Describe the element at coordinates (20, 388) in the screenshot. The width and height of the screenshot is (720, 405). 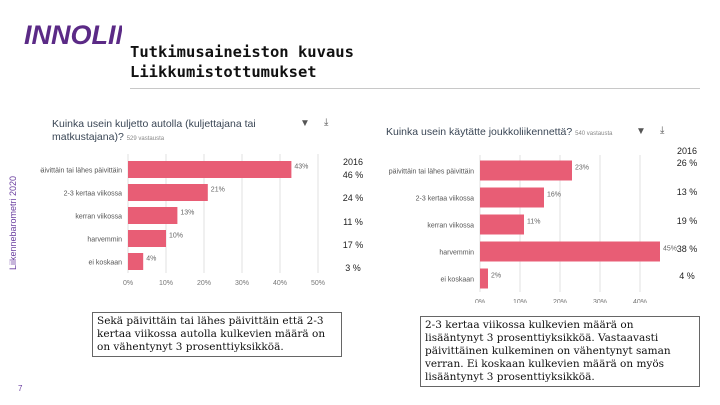
I see `page-number: 7` at that location.